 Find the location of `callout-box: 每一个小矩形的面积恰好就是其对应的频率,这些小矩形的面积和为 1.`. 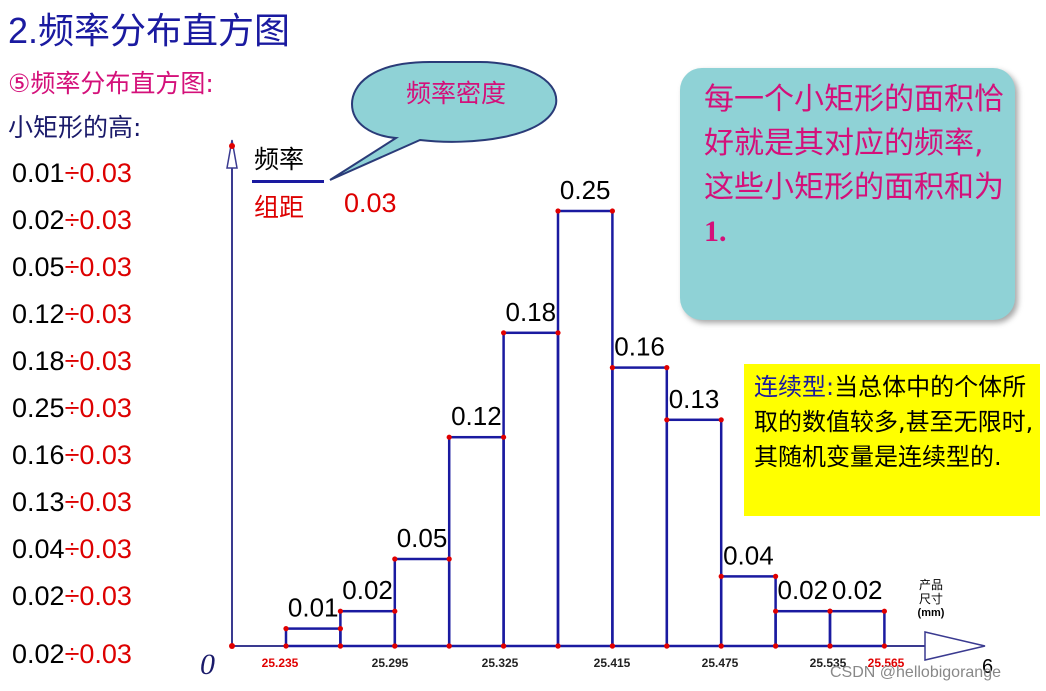

callout-box: 每一个小矩形的面积恰好就是其对应的频率,这些小矩形的面积和为 1. is located at coordinates (847, 194).